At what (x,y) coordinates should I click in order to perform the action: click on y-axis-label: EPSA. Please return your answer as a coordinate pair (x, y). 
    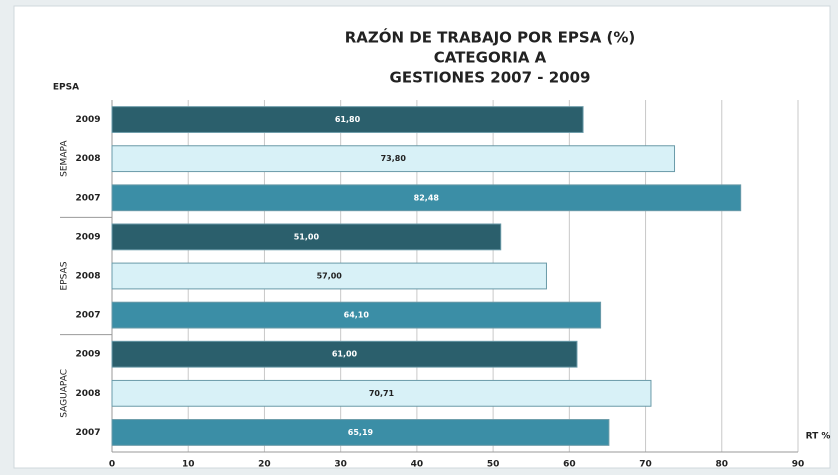
    Looking at the image, I should click on (66, 88).